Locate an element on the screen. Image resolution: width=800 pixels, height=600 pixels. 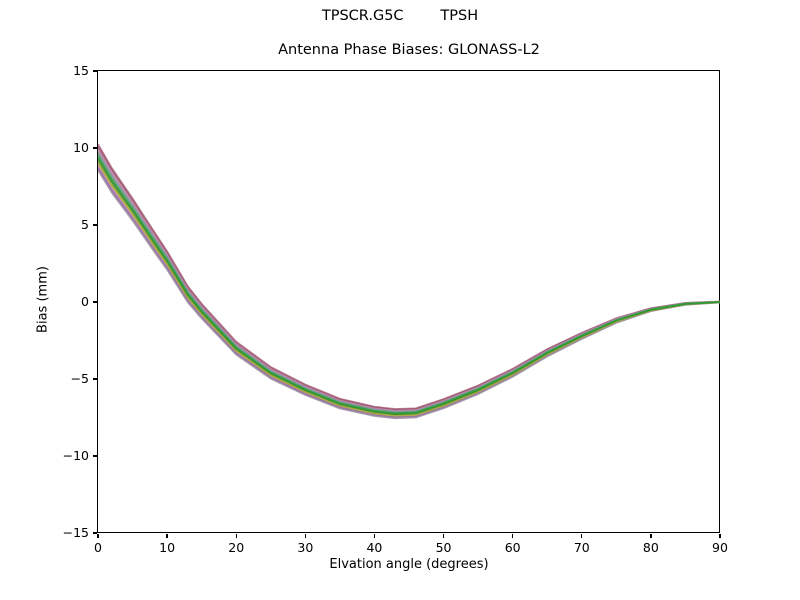
x-tick-label: 50 is located at coordinates (443, 547).